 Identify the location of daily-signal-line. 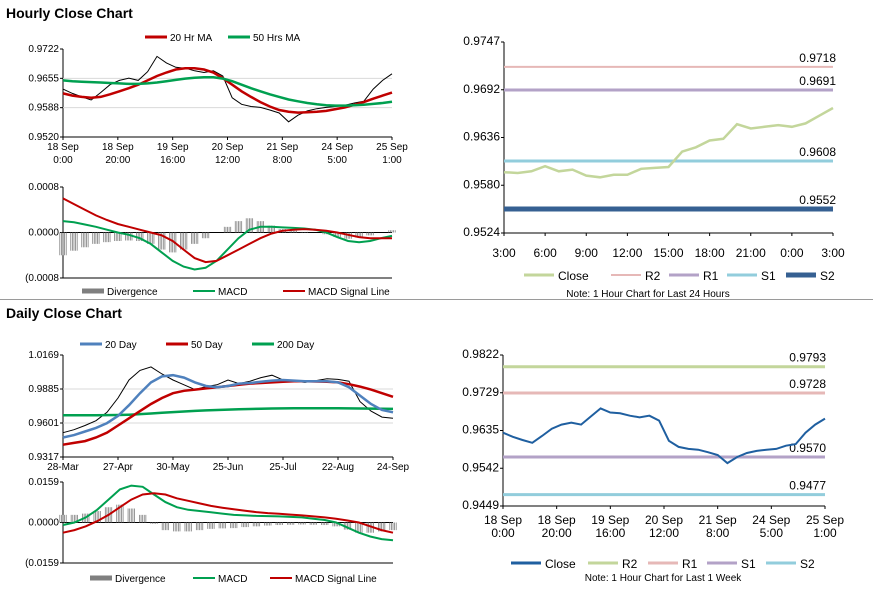
(228, 513).